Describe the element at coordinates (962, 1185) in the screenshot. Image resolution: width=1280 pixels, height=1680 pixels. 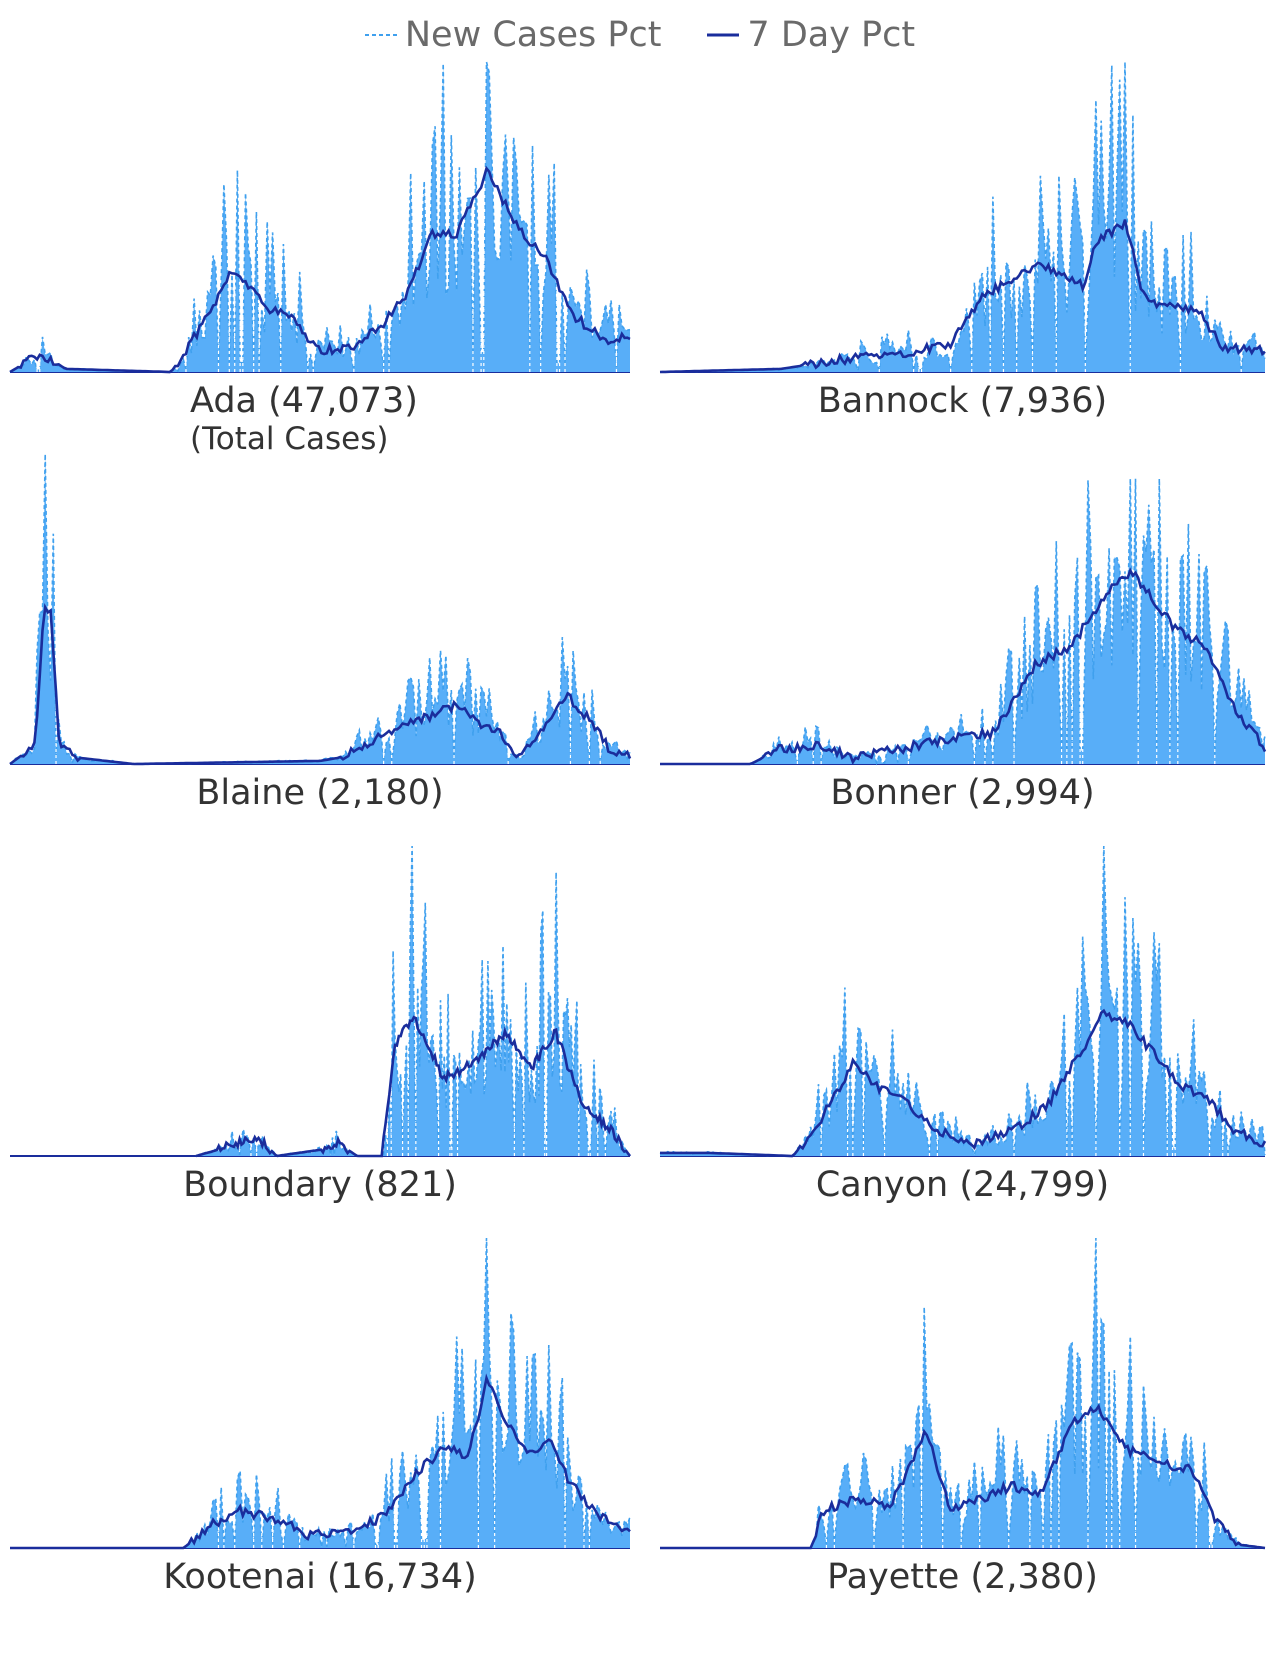
I see `panel-label: Canyon (24,799)` at that location.